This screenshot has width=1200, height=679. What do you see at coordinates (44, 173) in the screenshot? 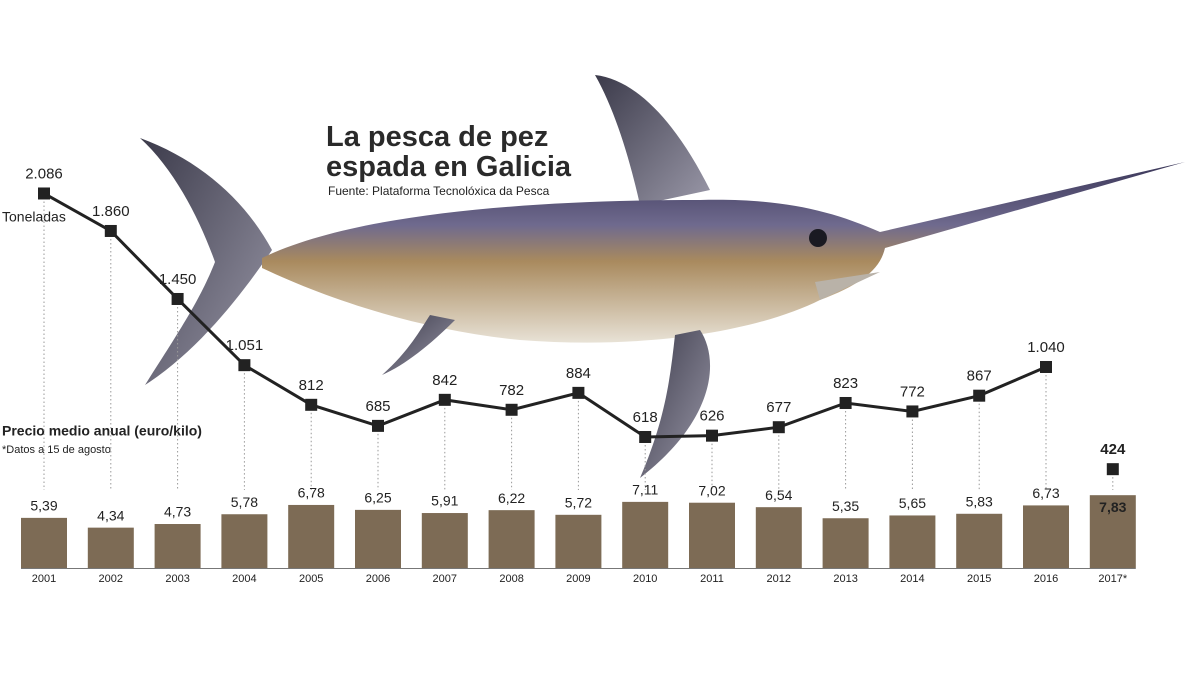
I see `value-label: 2.086` at bounding box center [44, 173].